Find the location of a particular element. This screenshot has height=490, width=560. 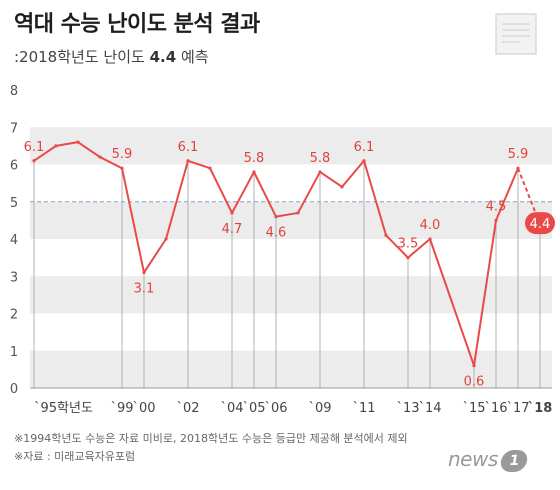

chart-title: 역대 수능 난이도 분석 결과 is located at coordinates (137, 24).